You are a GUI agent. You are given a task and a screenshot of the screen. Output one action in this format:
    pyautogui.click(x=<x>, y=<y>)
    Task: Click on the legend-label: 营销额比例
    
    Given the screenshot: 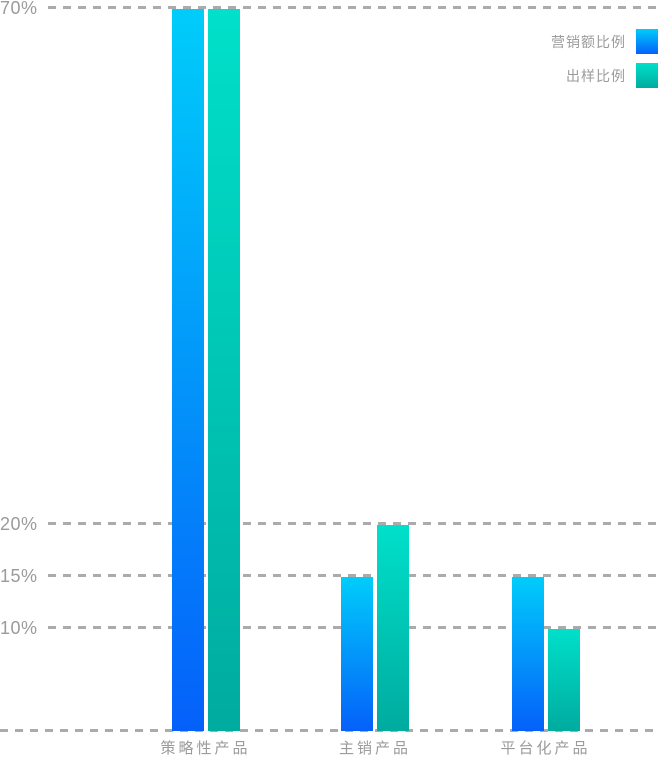 What is the action you would take?
    pyautogui.click(x=588, y=41)
    